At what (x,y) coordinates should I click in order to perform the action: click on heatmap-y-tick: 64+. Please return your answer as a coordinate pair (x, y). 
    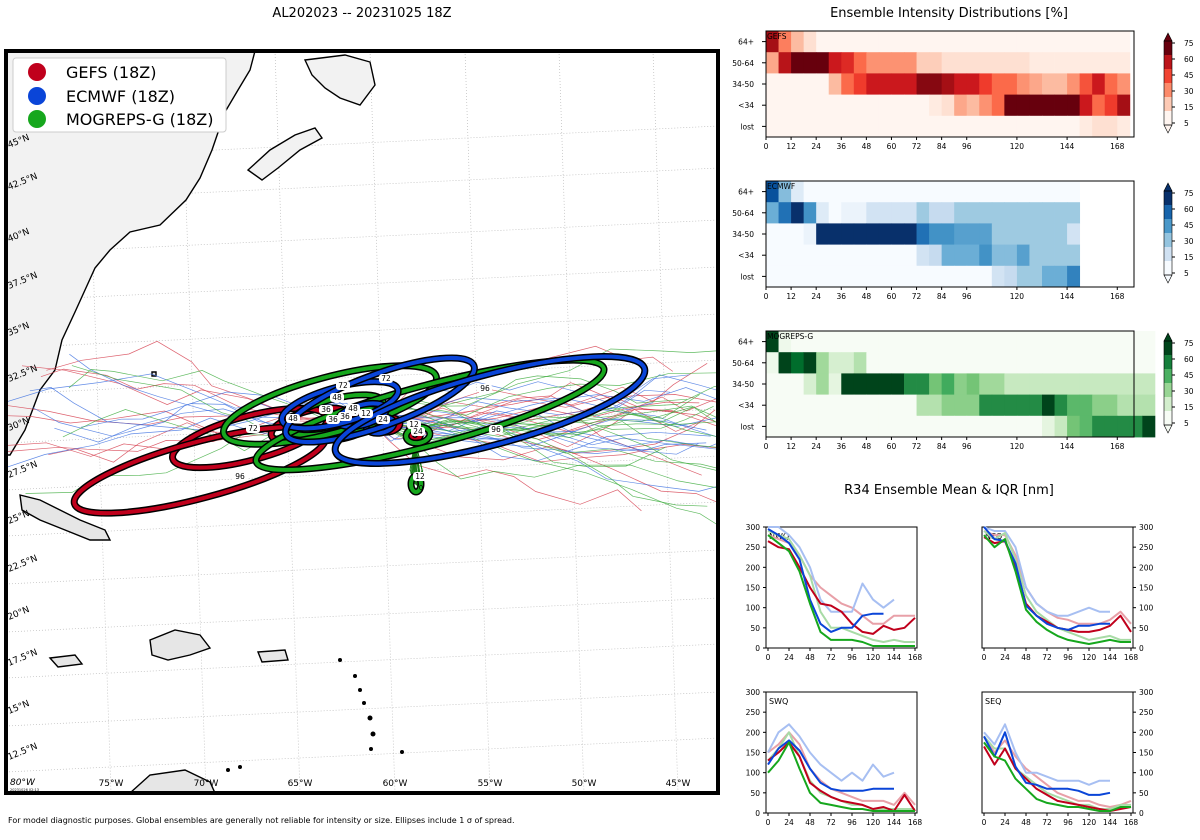
    Looking at the image, I should click on (746, 342).